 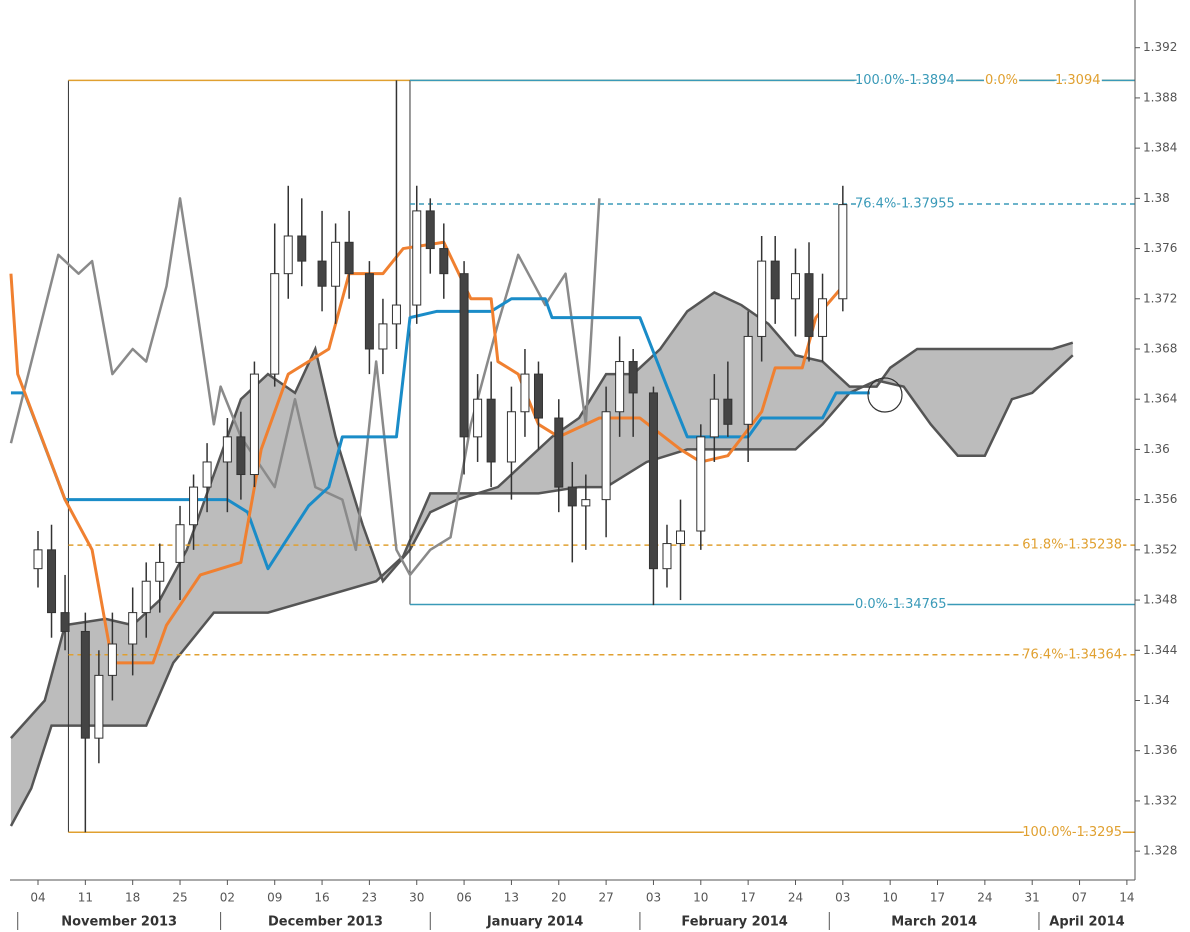 What do you see at coordinates (653, 898) in the screenshot?
I see `x-tick-label: 03` at bounding box center [653, 898].